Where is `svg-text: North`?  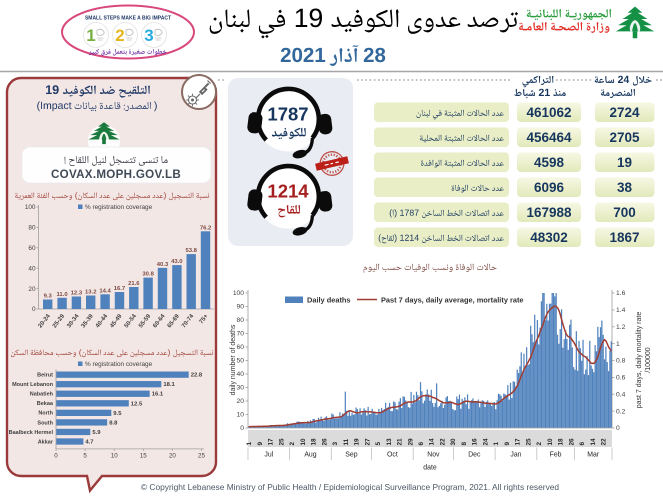 svg-text: North is located at coordinates (45, 414).